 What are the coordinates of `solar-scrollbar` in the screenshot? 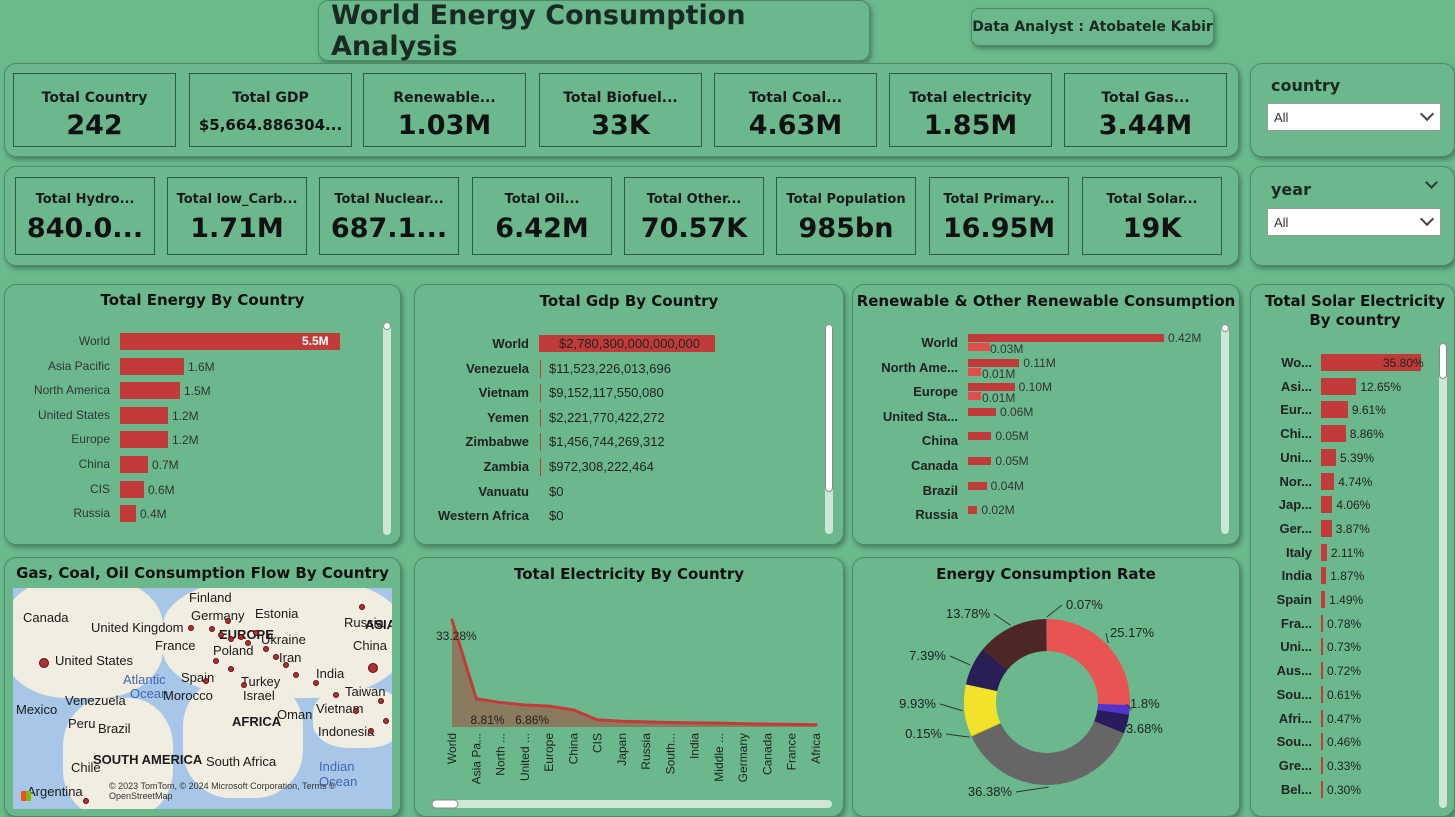 It's located at (1443, 575).